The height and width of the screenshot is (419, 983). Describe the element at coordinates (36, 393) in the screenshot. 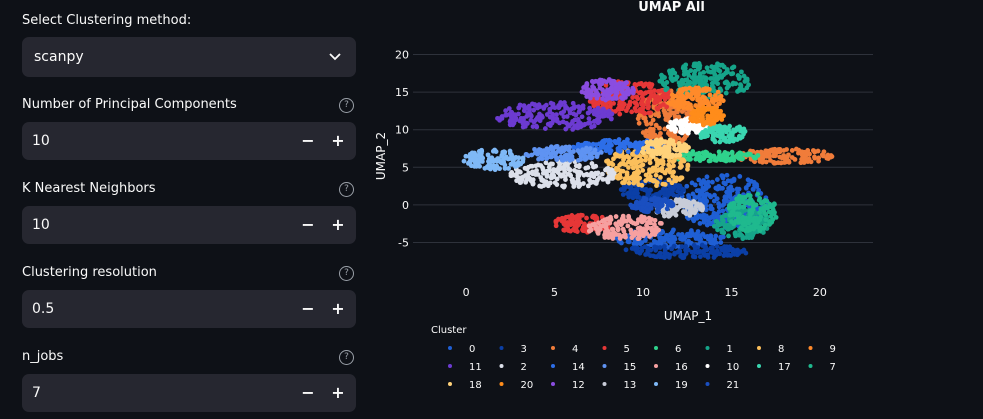

I see `njobs-value: 7` at that location.